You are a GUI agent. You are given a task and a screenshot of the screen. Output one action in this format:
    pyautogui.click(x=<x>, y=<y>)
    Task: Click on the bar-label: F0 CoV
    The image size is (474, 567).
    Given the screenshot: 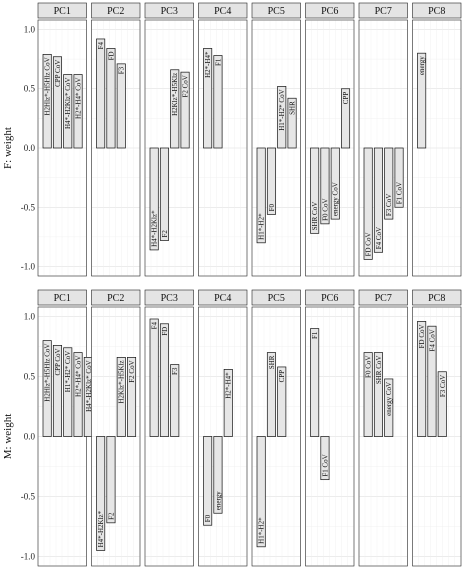 What is the action you would take?
    pyautogui.click(x=369, y=367)
    